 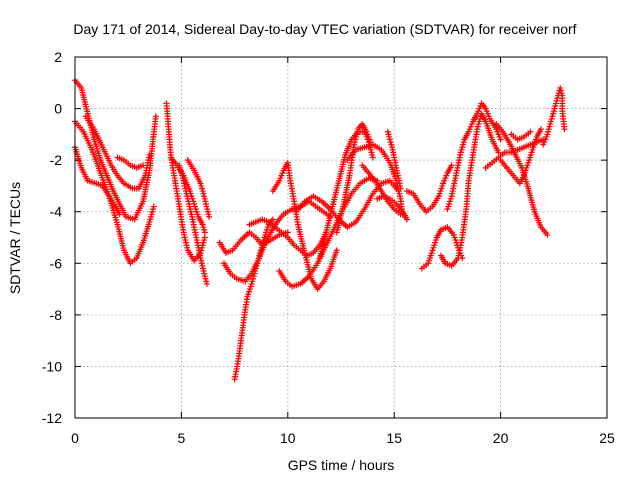 What do you see at coordinates (56, 263) in the screenshot?
I see `y-tick-label: -6` at bounding box center [56, 263].